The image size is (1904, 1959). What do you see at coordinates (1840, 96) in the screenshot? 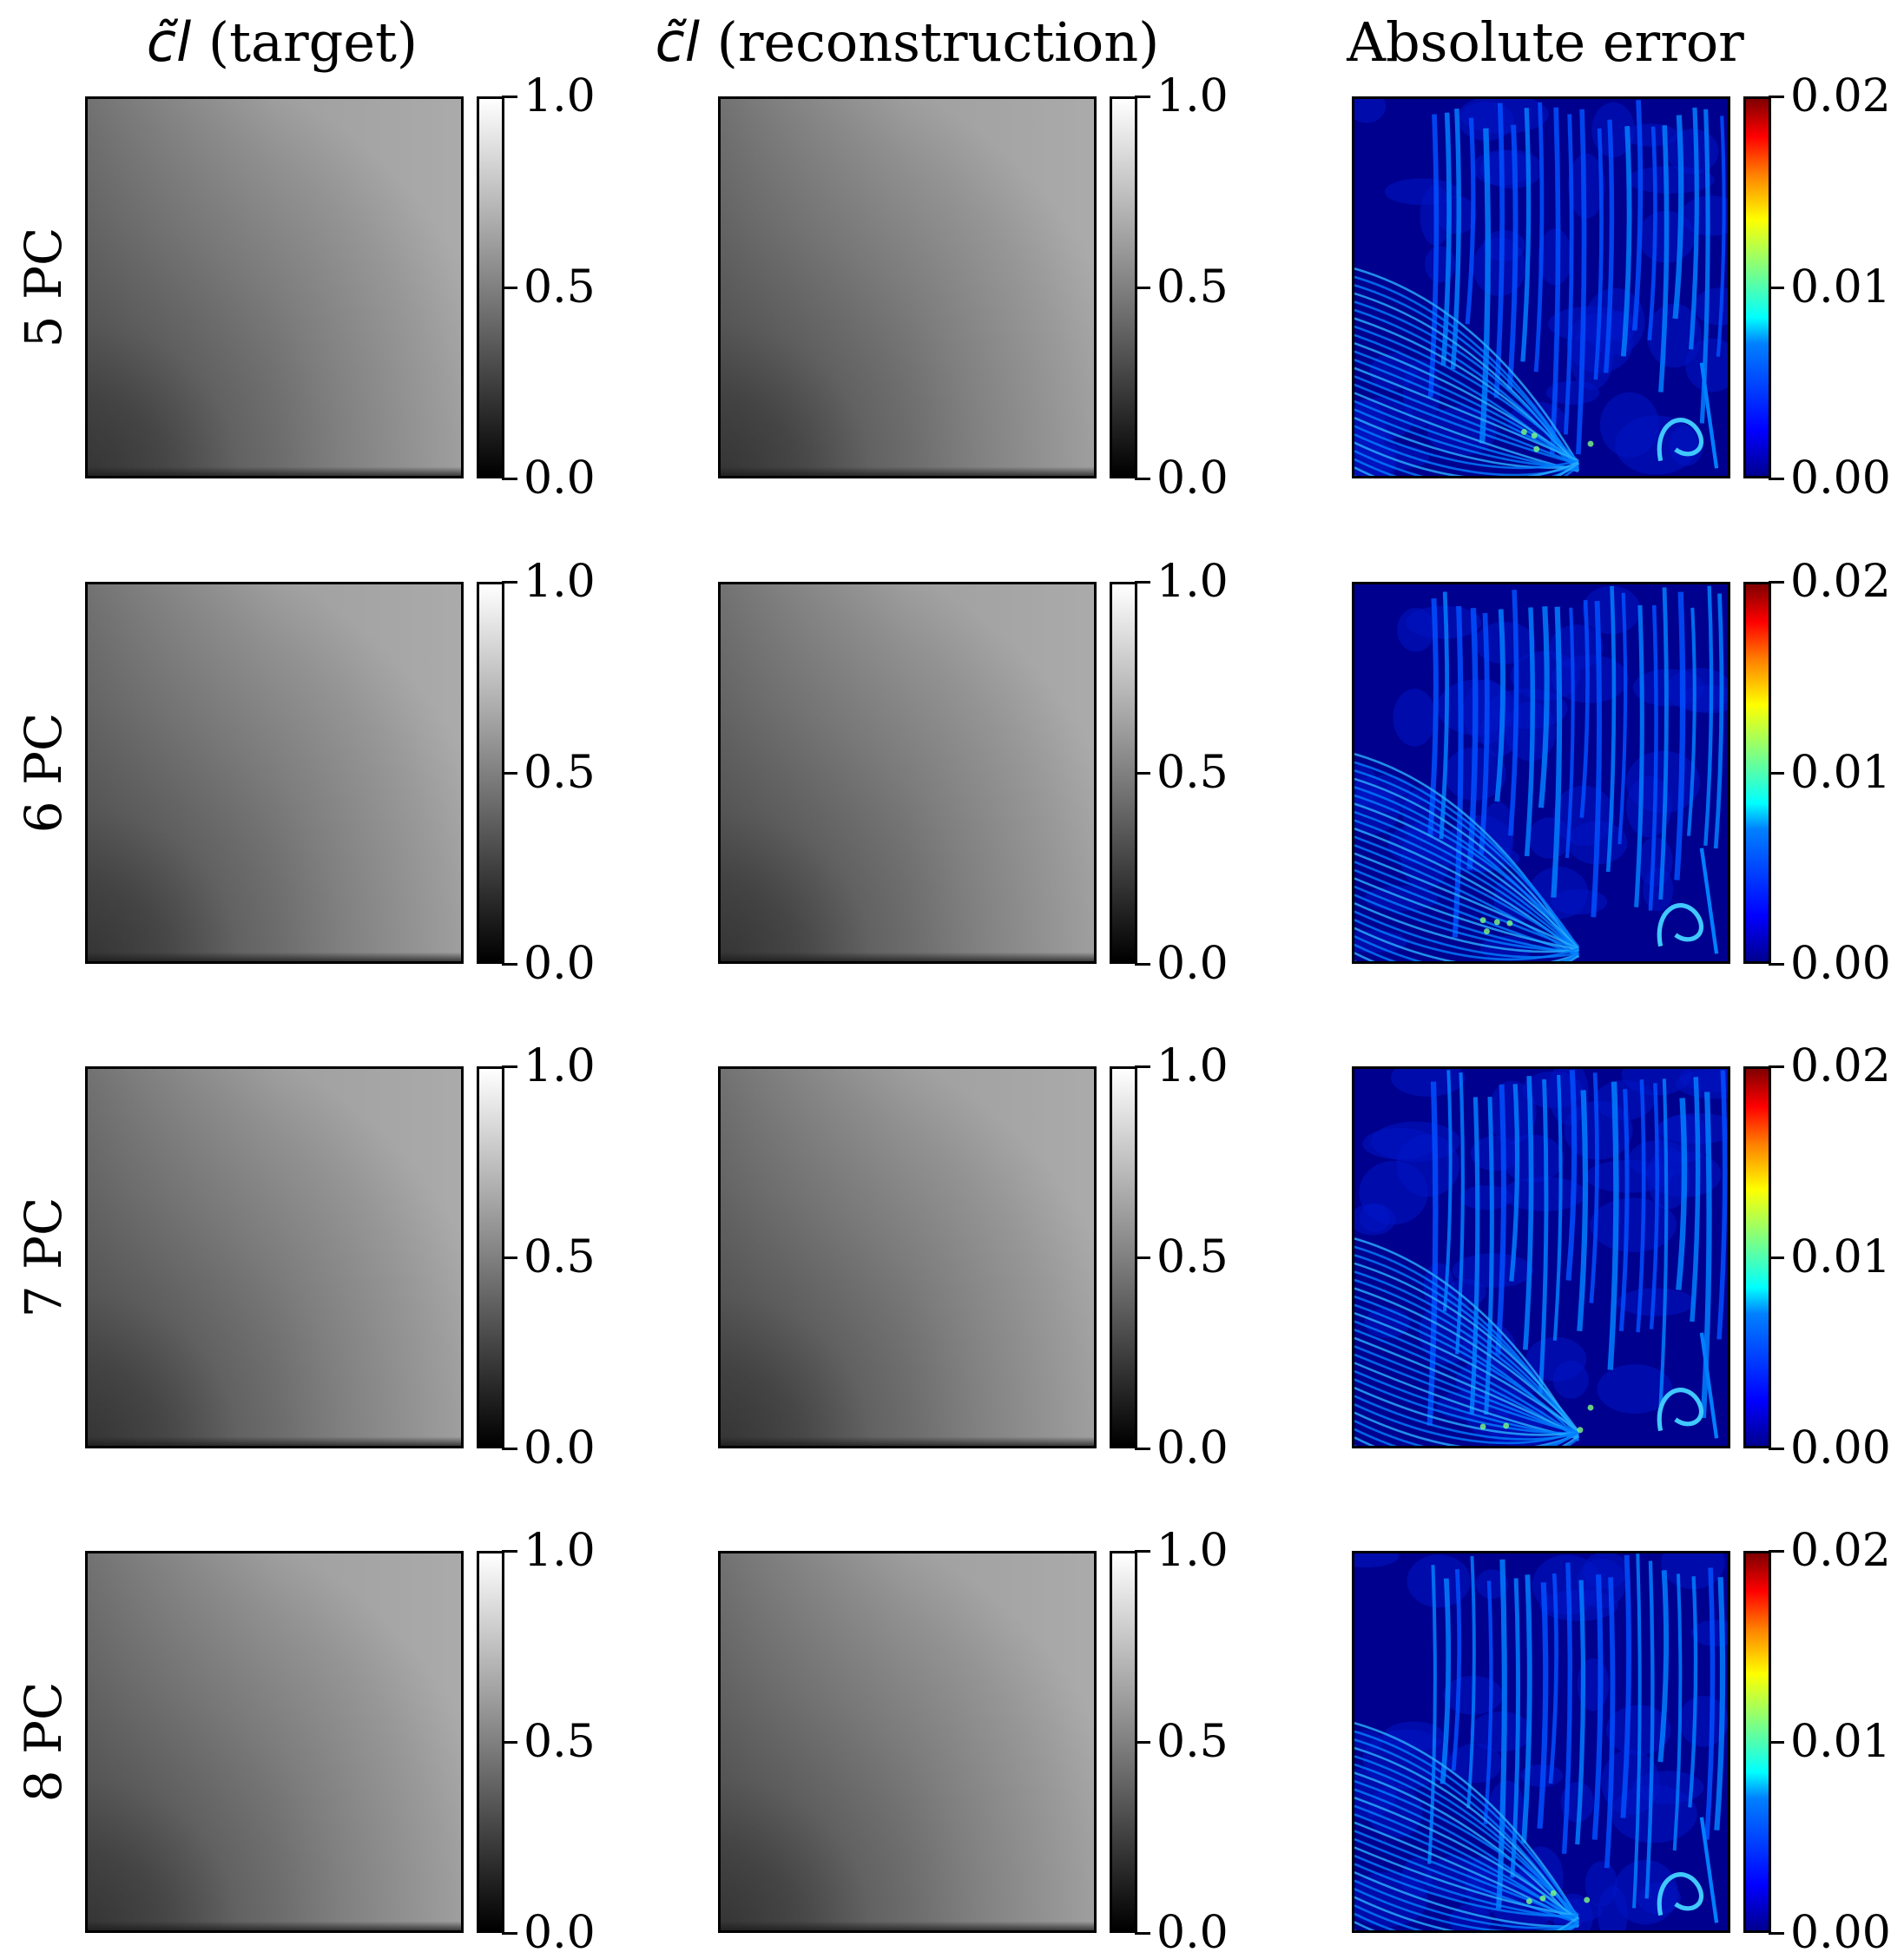
I see `colorbar-tick-label: 0.02` at bounding box center [1840, 96].